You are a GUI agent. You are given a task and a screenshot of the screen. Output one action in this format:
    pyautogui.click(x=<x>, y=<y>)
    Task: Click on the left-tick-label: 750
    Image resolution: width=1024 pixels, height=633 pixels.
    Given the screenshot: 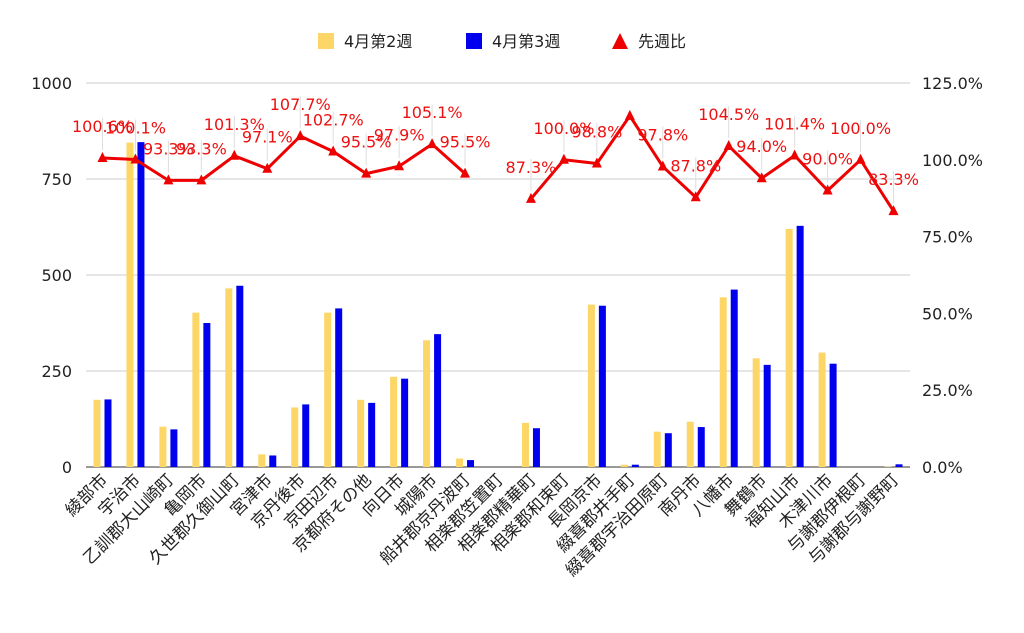 What is the action you would take?
    pyautogui.click(x=56, y=179)
    